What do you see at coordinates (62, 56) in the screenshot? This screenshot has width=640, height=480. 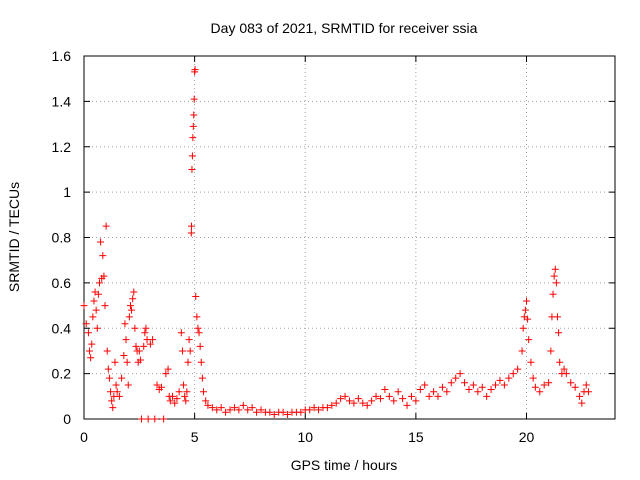 I see `y-tick-label: 1.6` at bounding box center [62, 56].